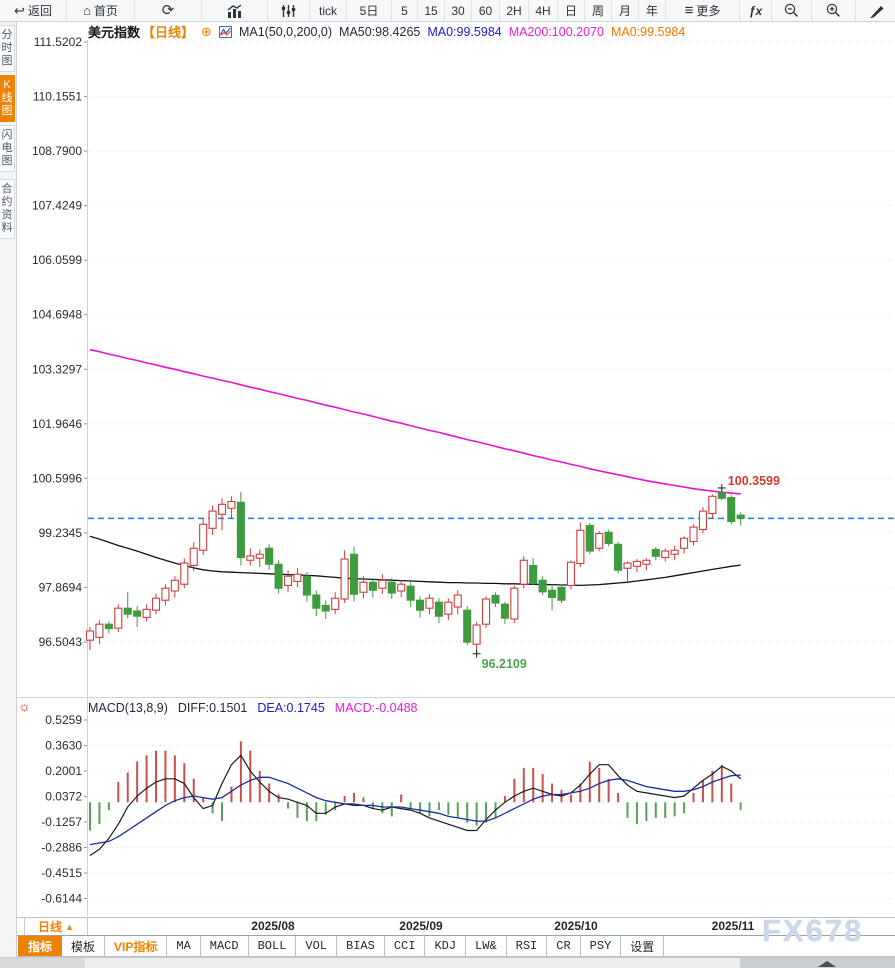 Image resolution: width=895 pixels, height=968 pixels. I want to click on dea-line, so click(415, 810).